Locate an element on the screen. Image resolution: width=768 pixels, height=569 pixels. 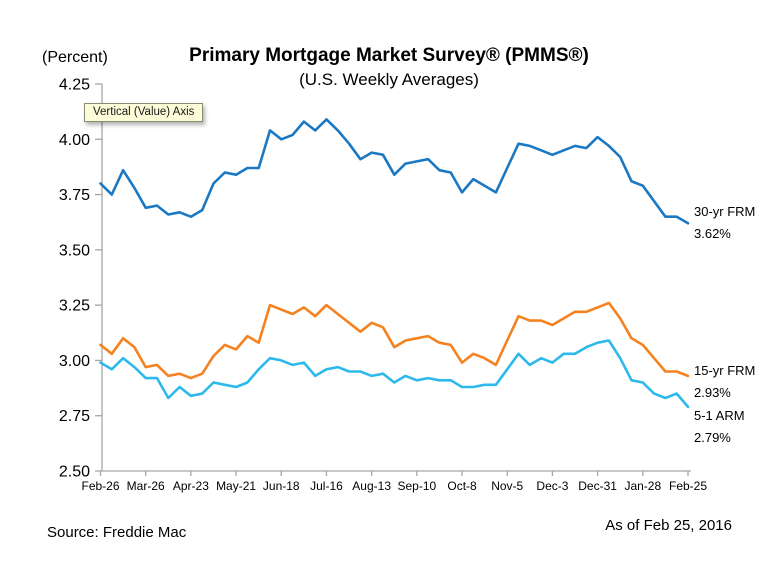
y-tick-label: 2.75 is located at coordinates (74, 416).